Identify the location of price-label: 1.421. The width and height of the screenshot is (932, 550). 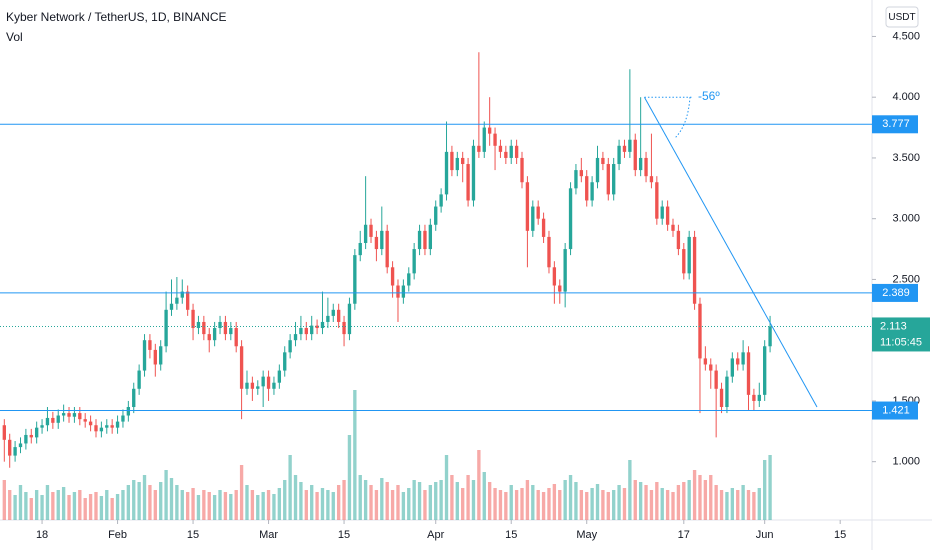
(896, 410).